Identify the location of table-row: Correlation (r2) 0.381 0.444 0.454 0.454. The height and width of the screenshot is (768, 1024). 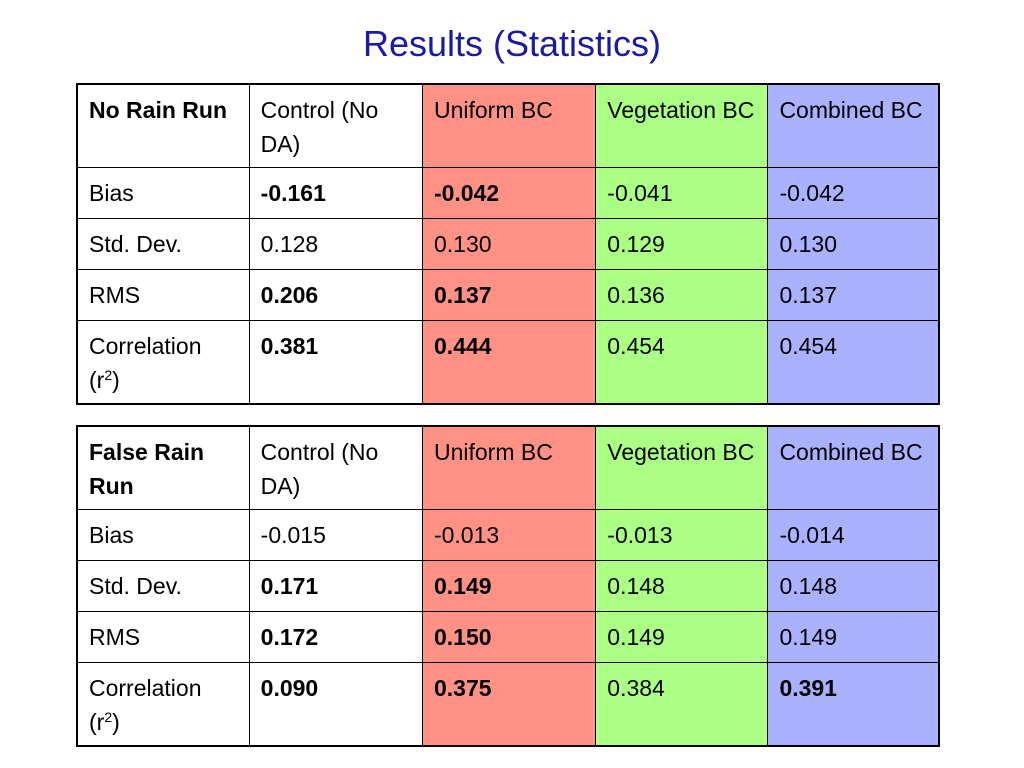
(508, 362).